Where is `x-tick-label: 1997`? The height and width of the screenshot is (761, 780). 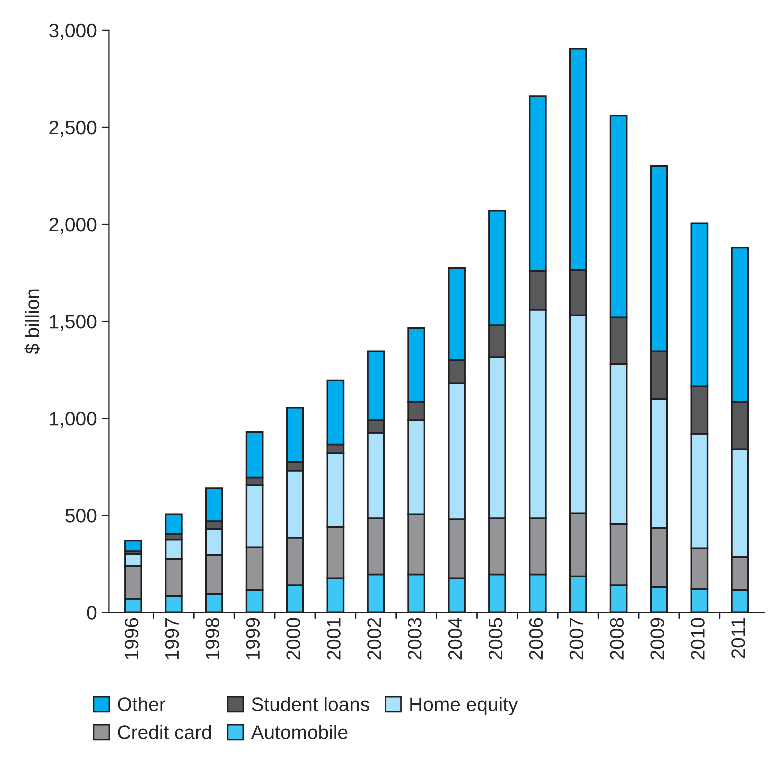 x-tick-label: 1997 is located at coordinates (172, 639).